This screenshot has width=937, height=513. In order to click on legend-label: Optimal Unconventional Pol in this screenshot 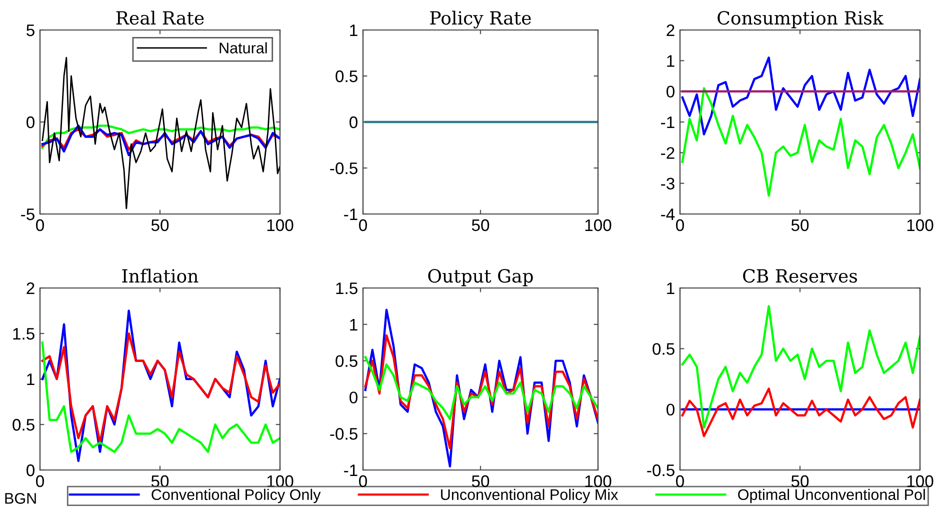, I will do `click(831, 496)`.